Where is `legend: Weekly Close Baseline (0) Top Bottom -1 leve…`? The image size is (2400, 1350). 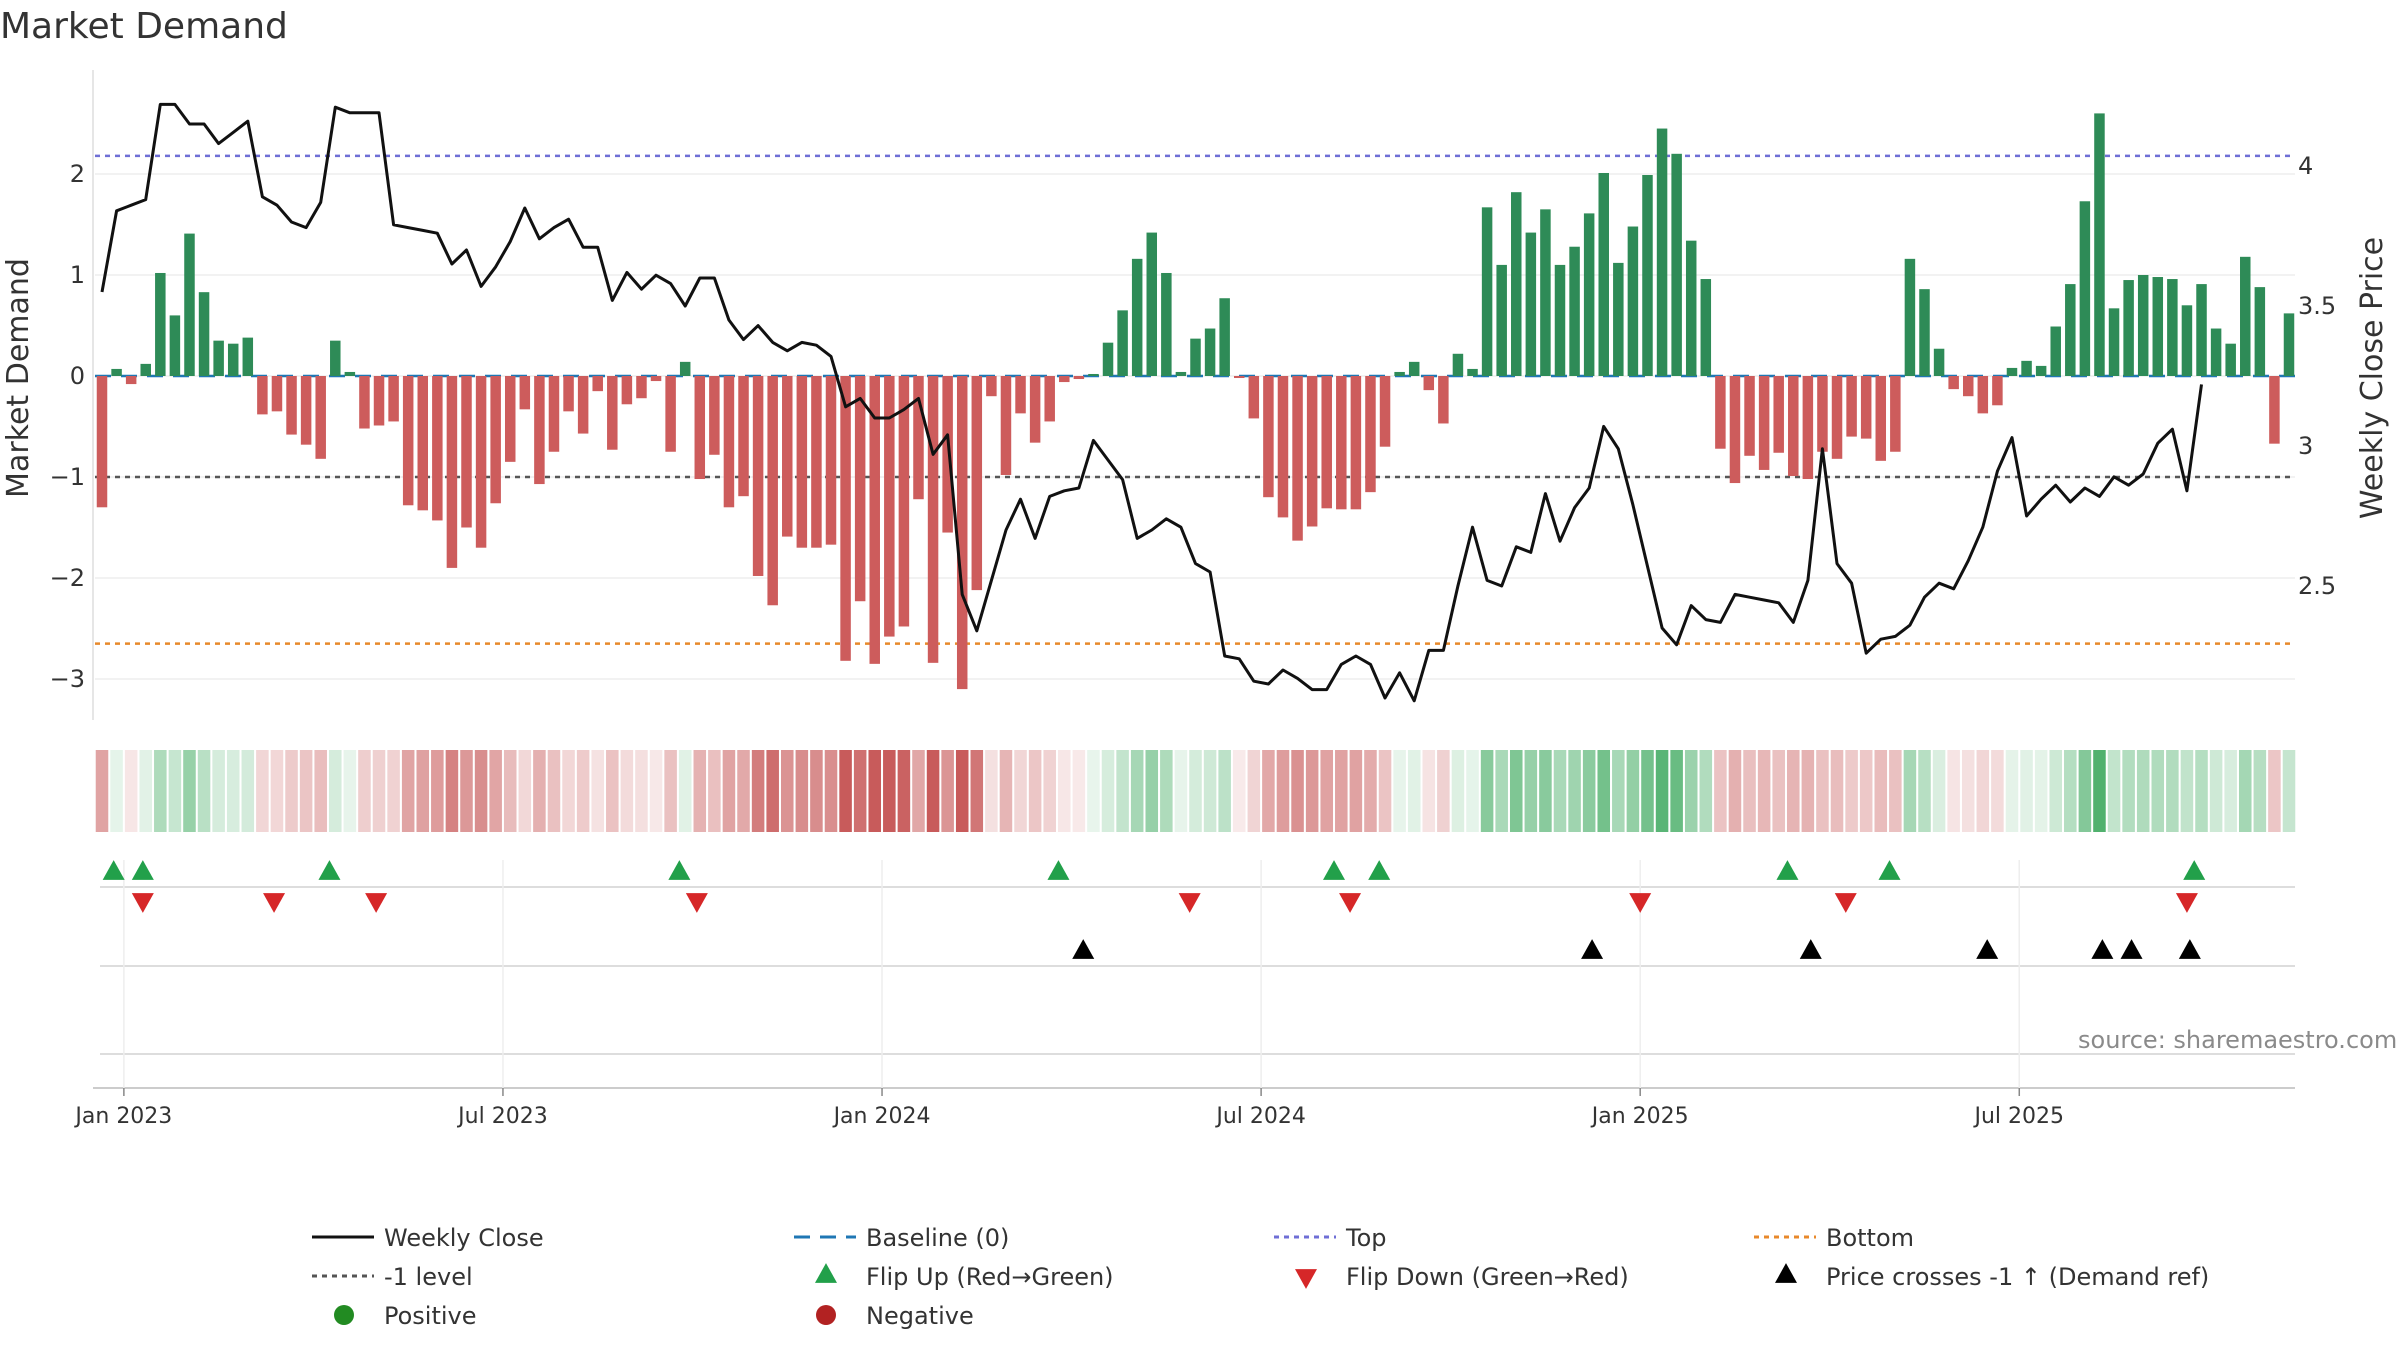
legend: Weekly Close Baseline (0) Top Bottom -1 leve… is located at coordinates (1260, 1277).